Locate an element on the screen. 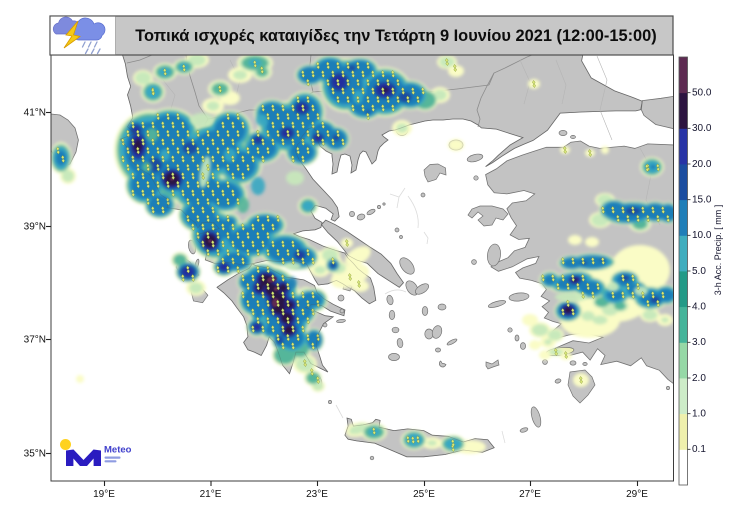 This screenshot has height=516, width=734. svg-text: 30.0 is located at coordinates (702, 128).